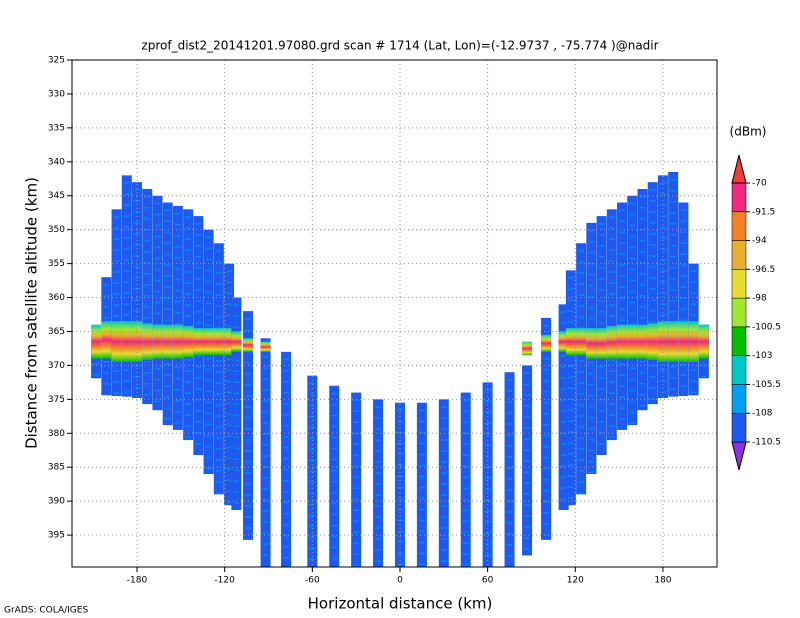 The width and height of the screenshot is (800, 618). I want to click on y-tick-label: 345, so click(56, 196).